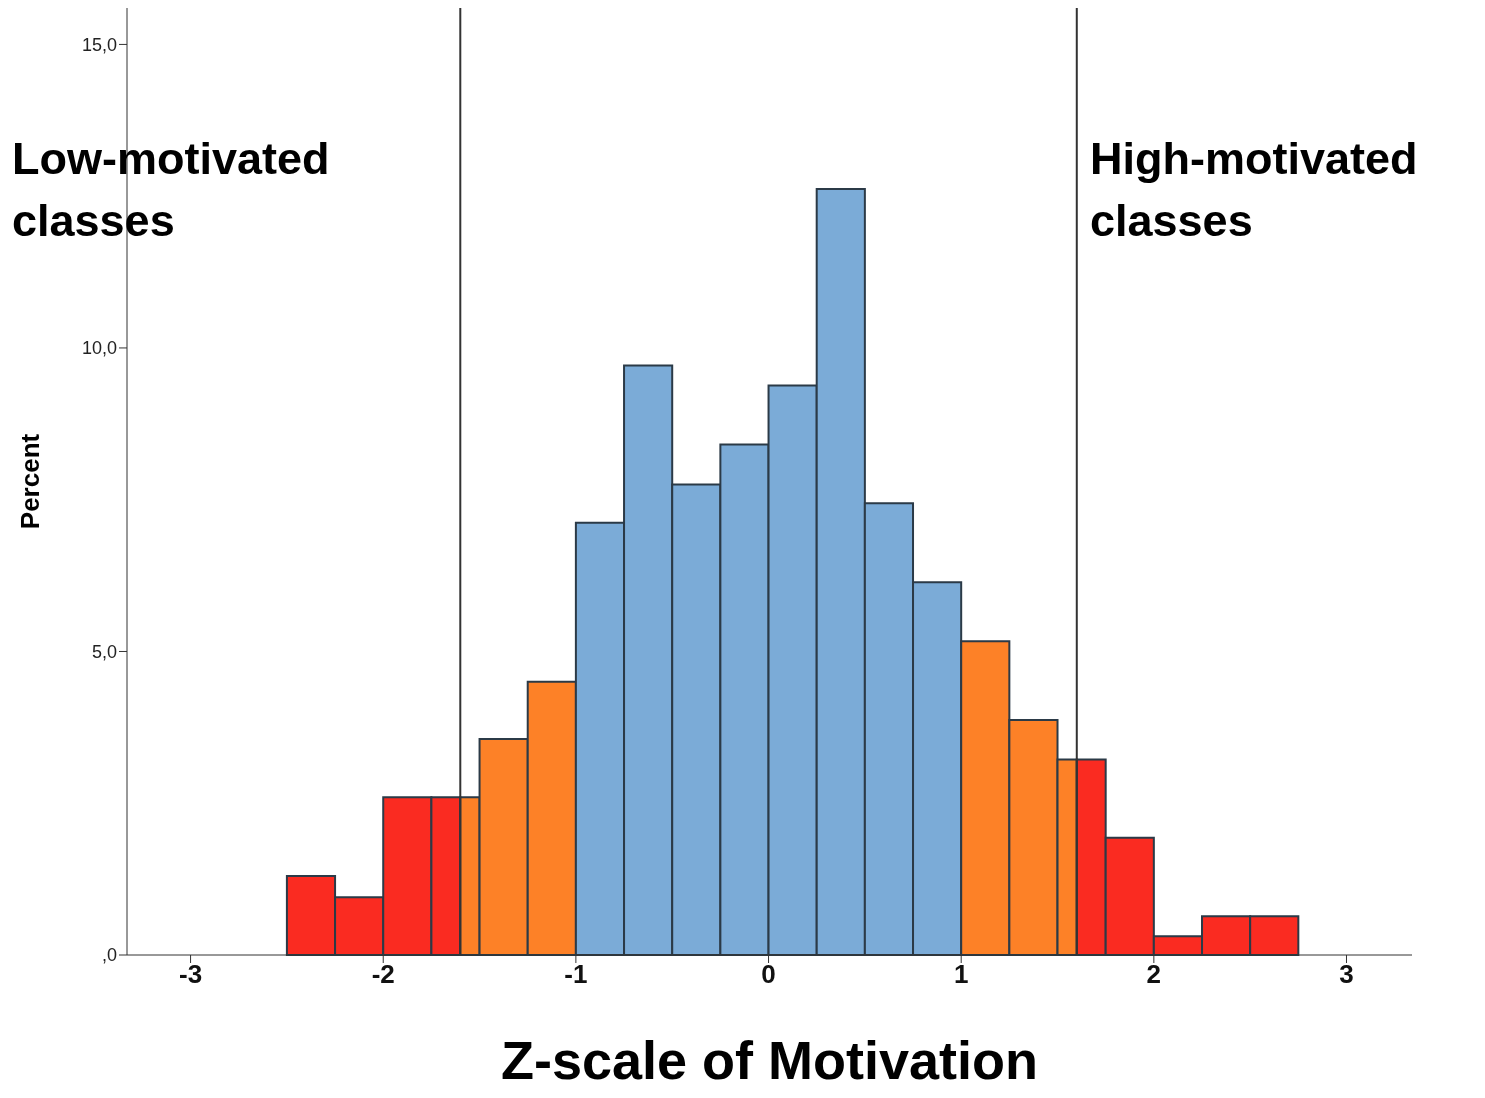  I want to click on x-axis-title: Z-scale of Motivation, so click(769, 1060).